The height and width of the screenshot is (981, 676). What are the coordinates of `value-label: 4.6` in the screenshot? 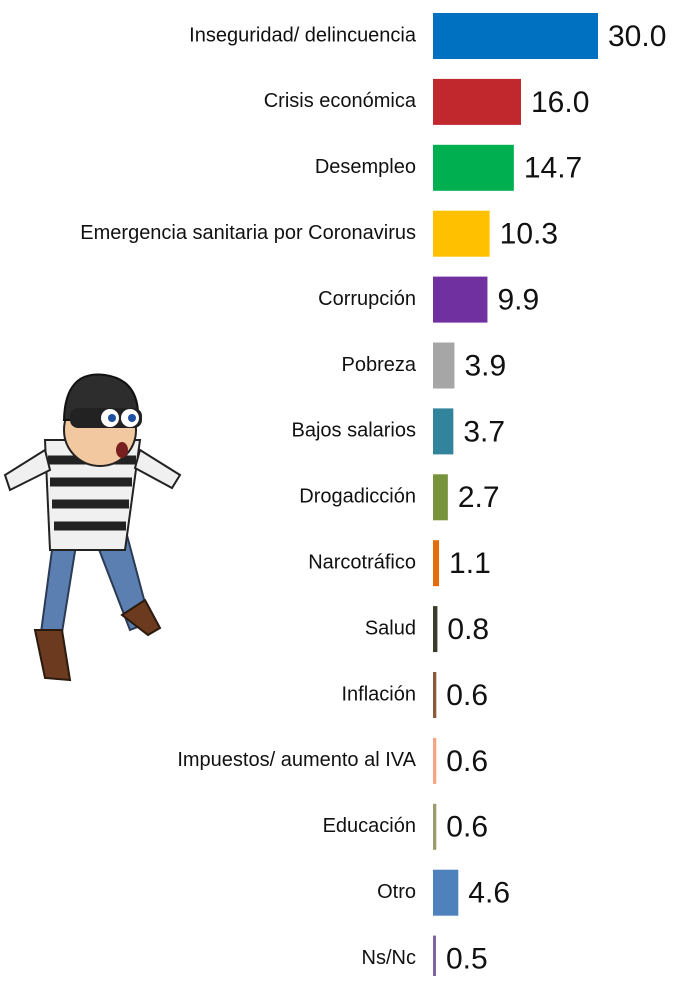 It's located at (489, 893).